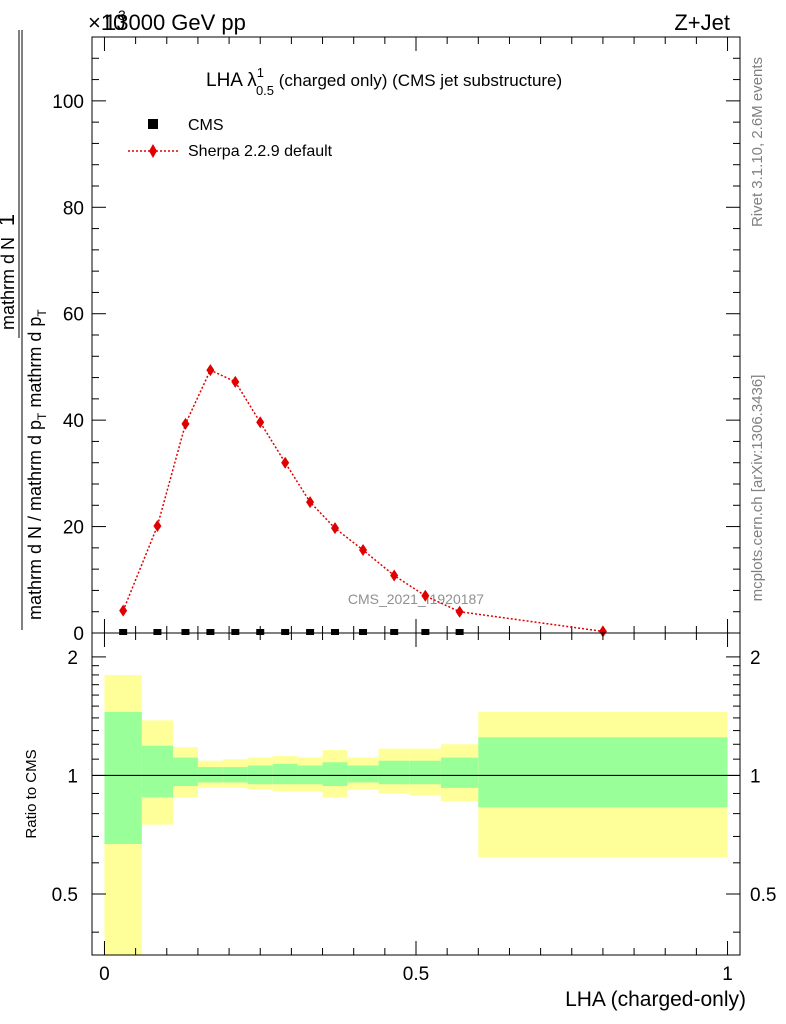 Image resolution: width=786 pixels, height=1024 pixels. What do you see at coordinates (104, 974) in the screenshot?
I see `x-tick-label: 0` at bounding box center [104, 974].